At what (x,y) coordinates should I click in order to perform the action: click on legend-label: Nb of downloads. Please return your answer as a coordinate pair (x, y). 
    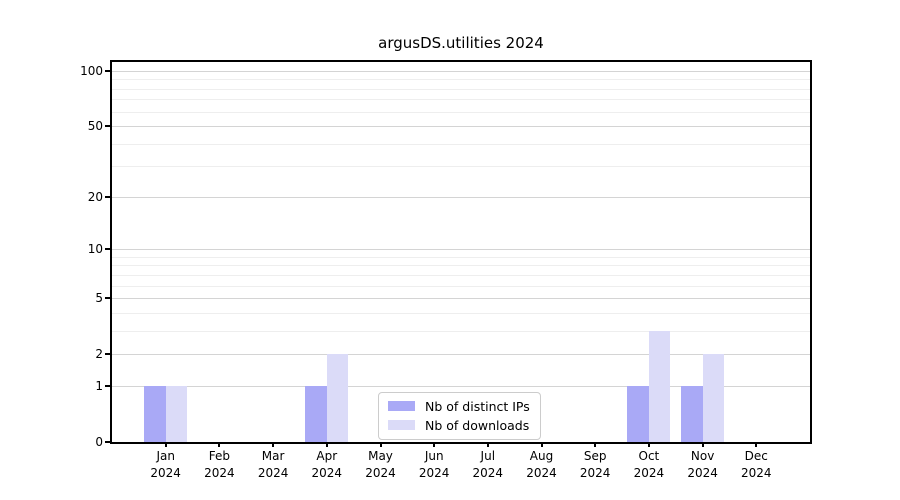
    Looking at the image, I should click on (477, 425).